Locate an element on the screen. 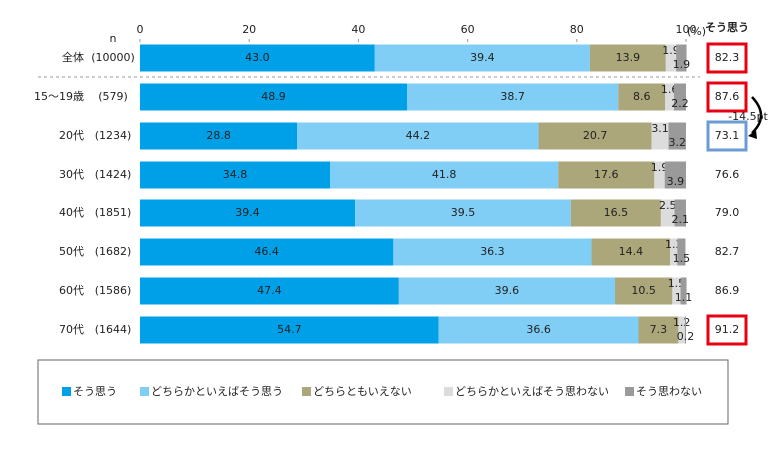 The image size is (770, 450). category-label: 50代 is located at coordinates (71, 251).